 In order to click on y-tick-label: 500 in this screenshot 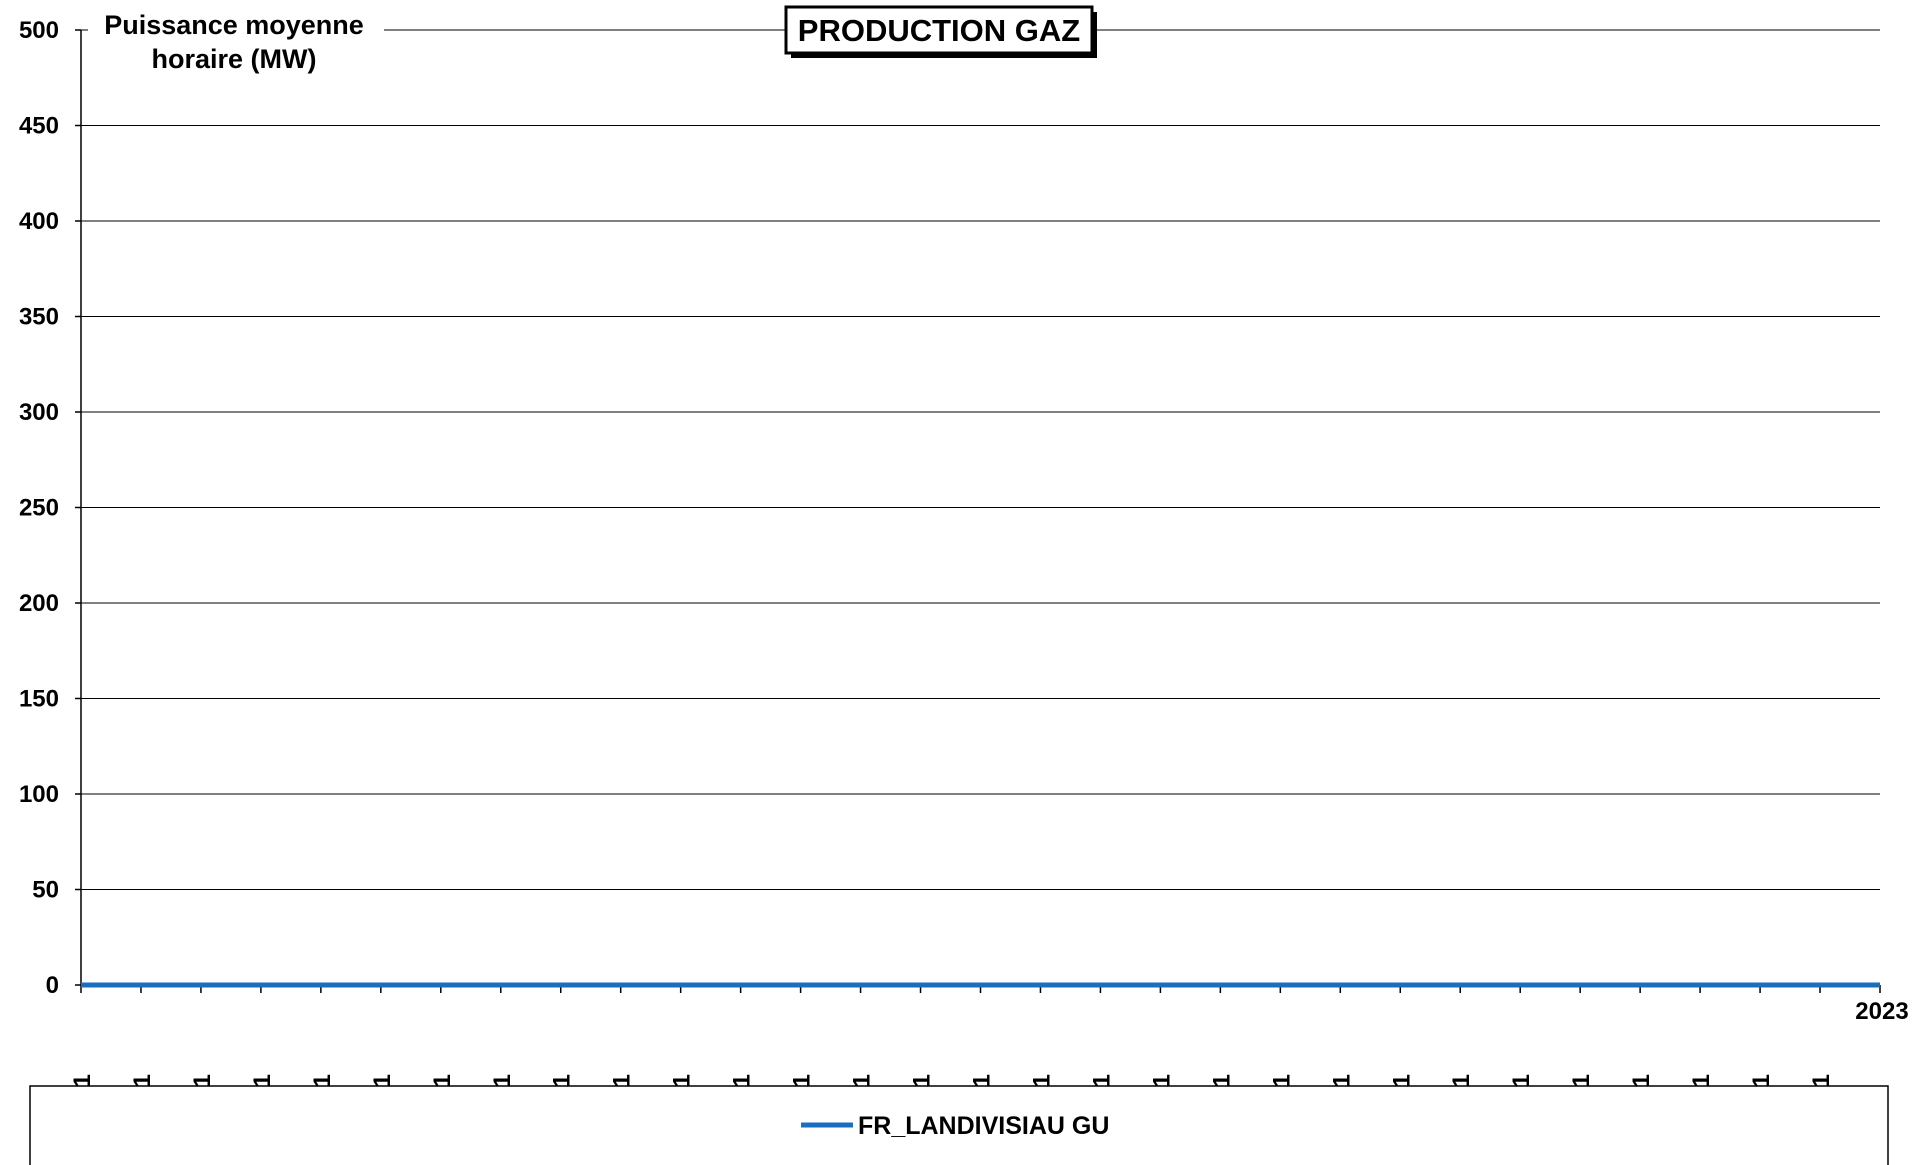, I will do `click(39, 30)`.